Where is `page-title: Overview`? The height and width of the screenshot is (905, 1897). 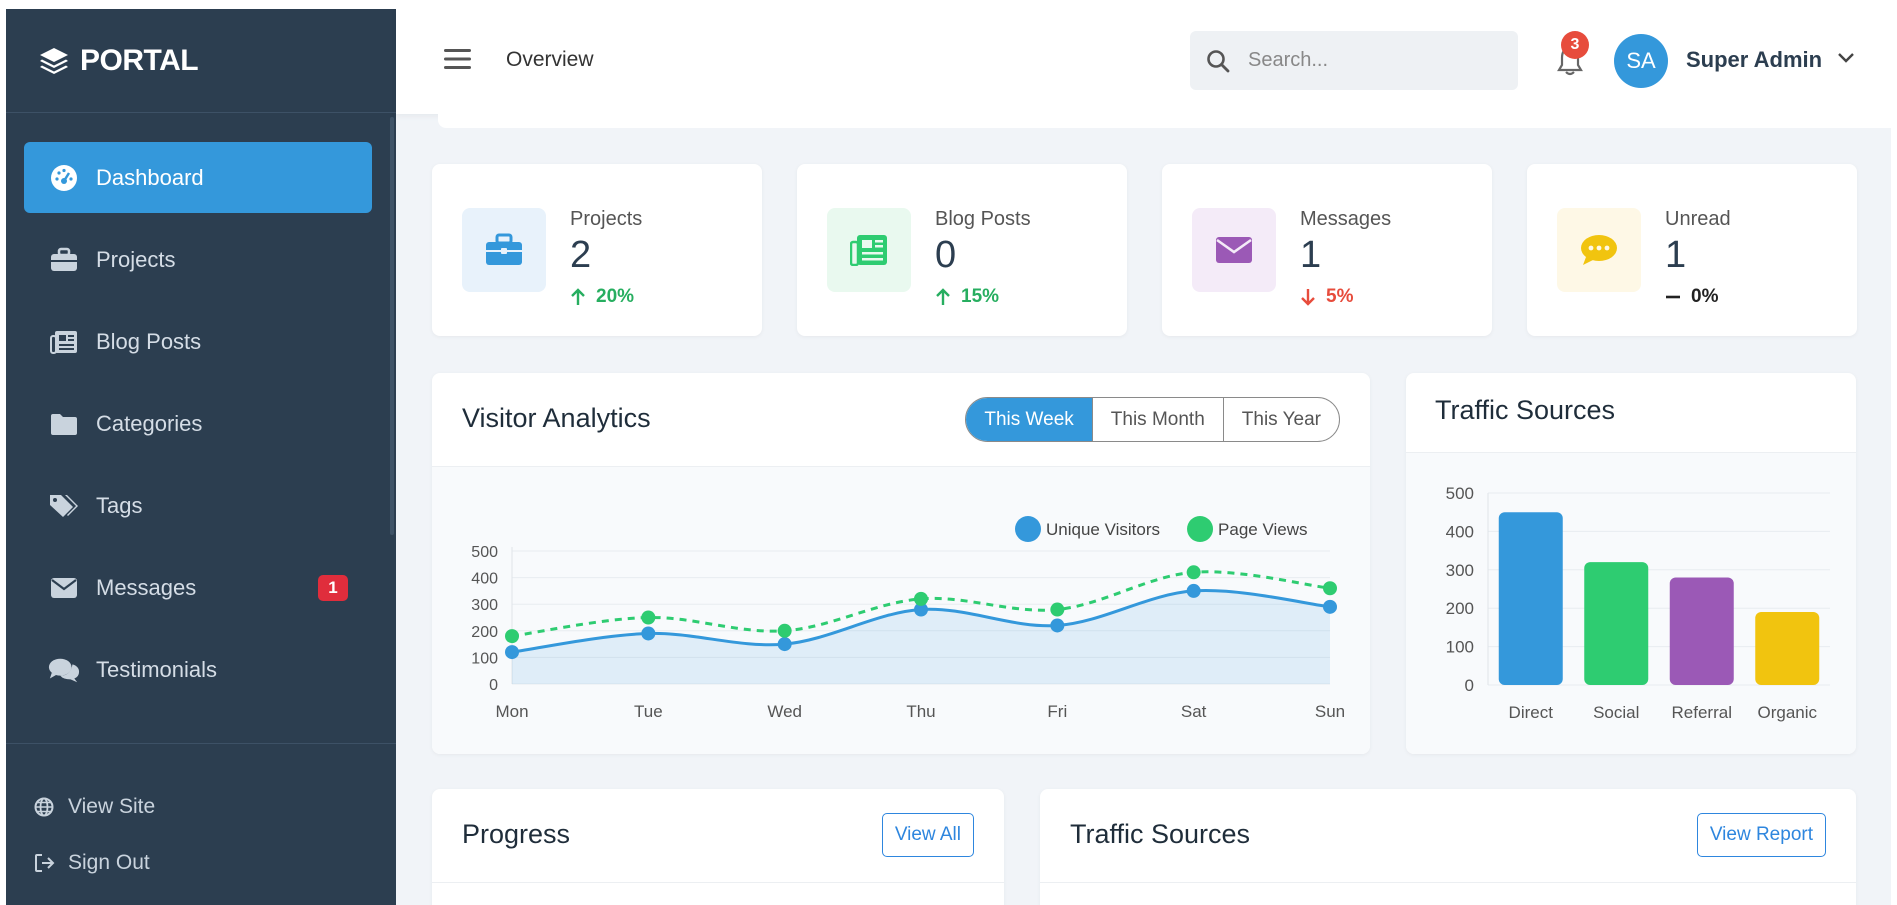
page-title: Overview is located at coordinates (550, 59).